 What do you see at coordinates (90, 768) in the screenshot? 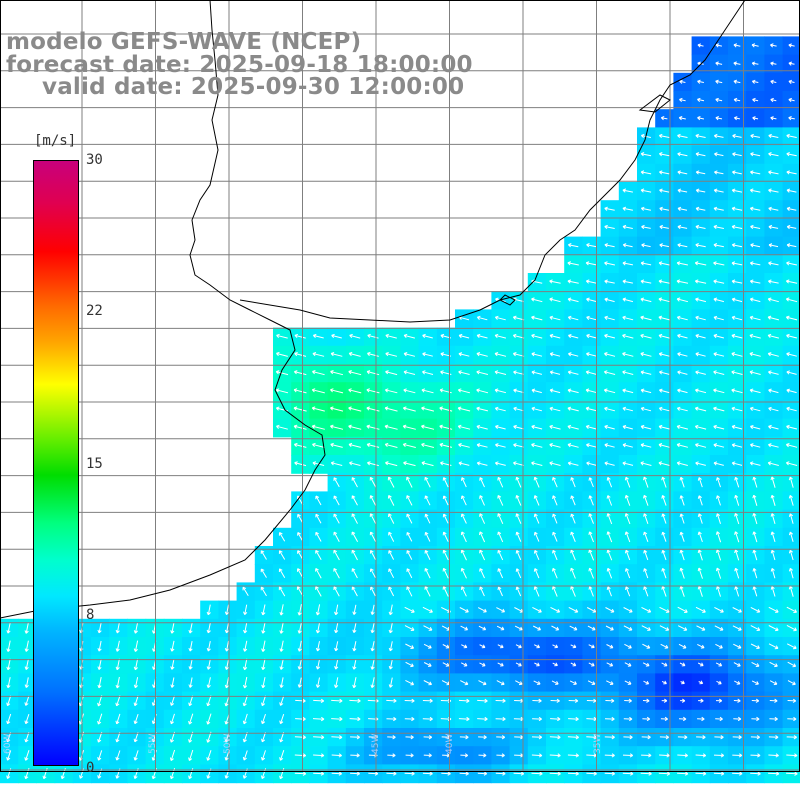
I see `colorbar-tick-0: 0` at bounding box center [90, 768].